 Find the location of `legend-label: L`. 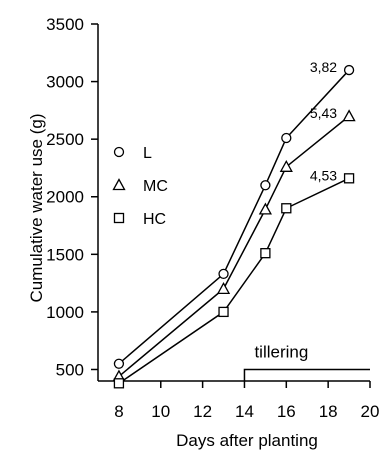

legend-label: L is located at coordinates (147, 153).